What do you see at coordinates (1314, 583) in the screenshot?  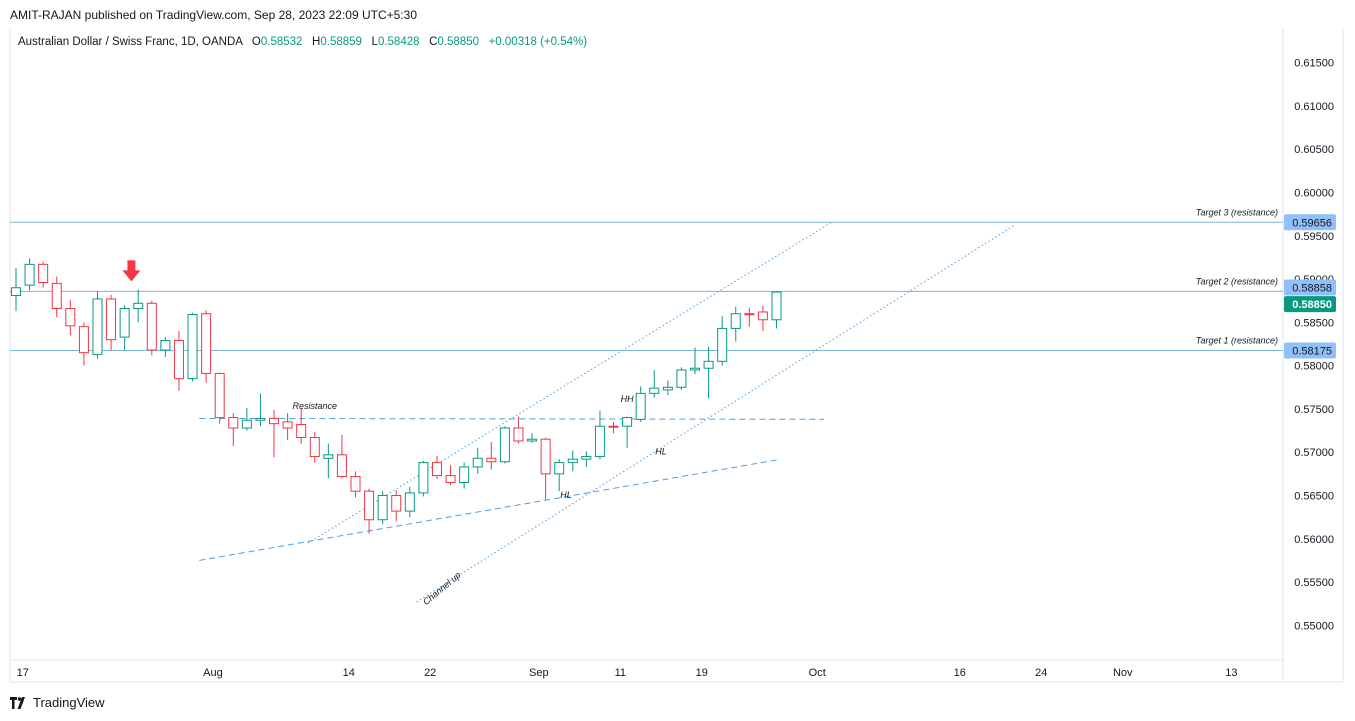 I see `y-tick-label: 0.55500` at bounding box center [1314, 583].